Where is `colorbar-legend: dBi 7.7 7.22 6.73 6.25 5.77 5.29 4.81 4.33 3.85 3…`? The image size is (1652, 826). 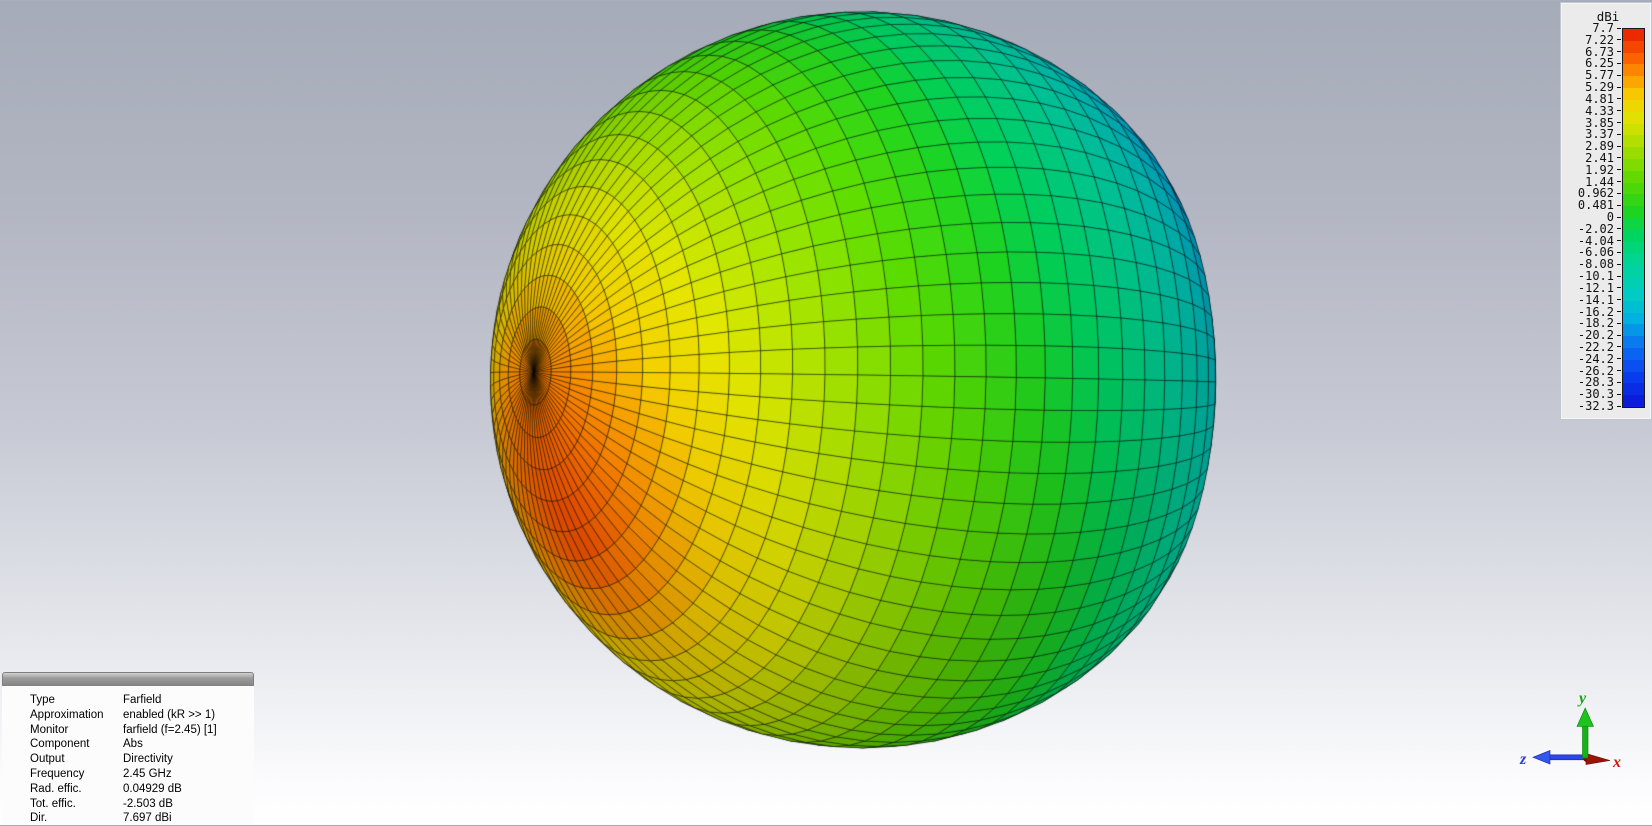
colorbar-legend: dBi 7.7 7.22 6.73 6.25 5.77 5.29 4.81 4.33 3.85 3… is located at coordinates (1606, 211).